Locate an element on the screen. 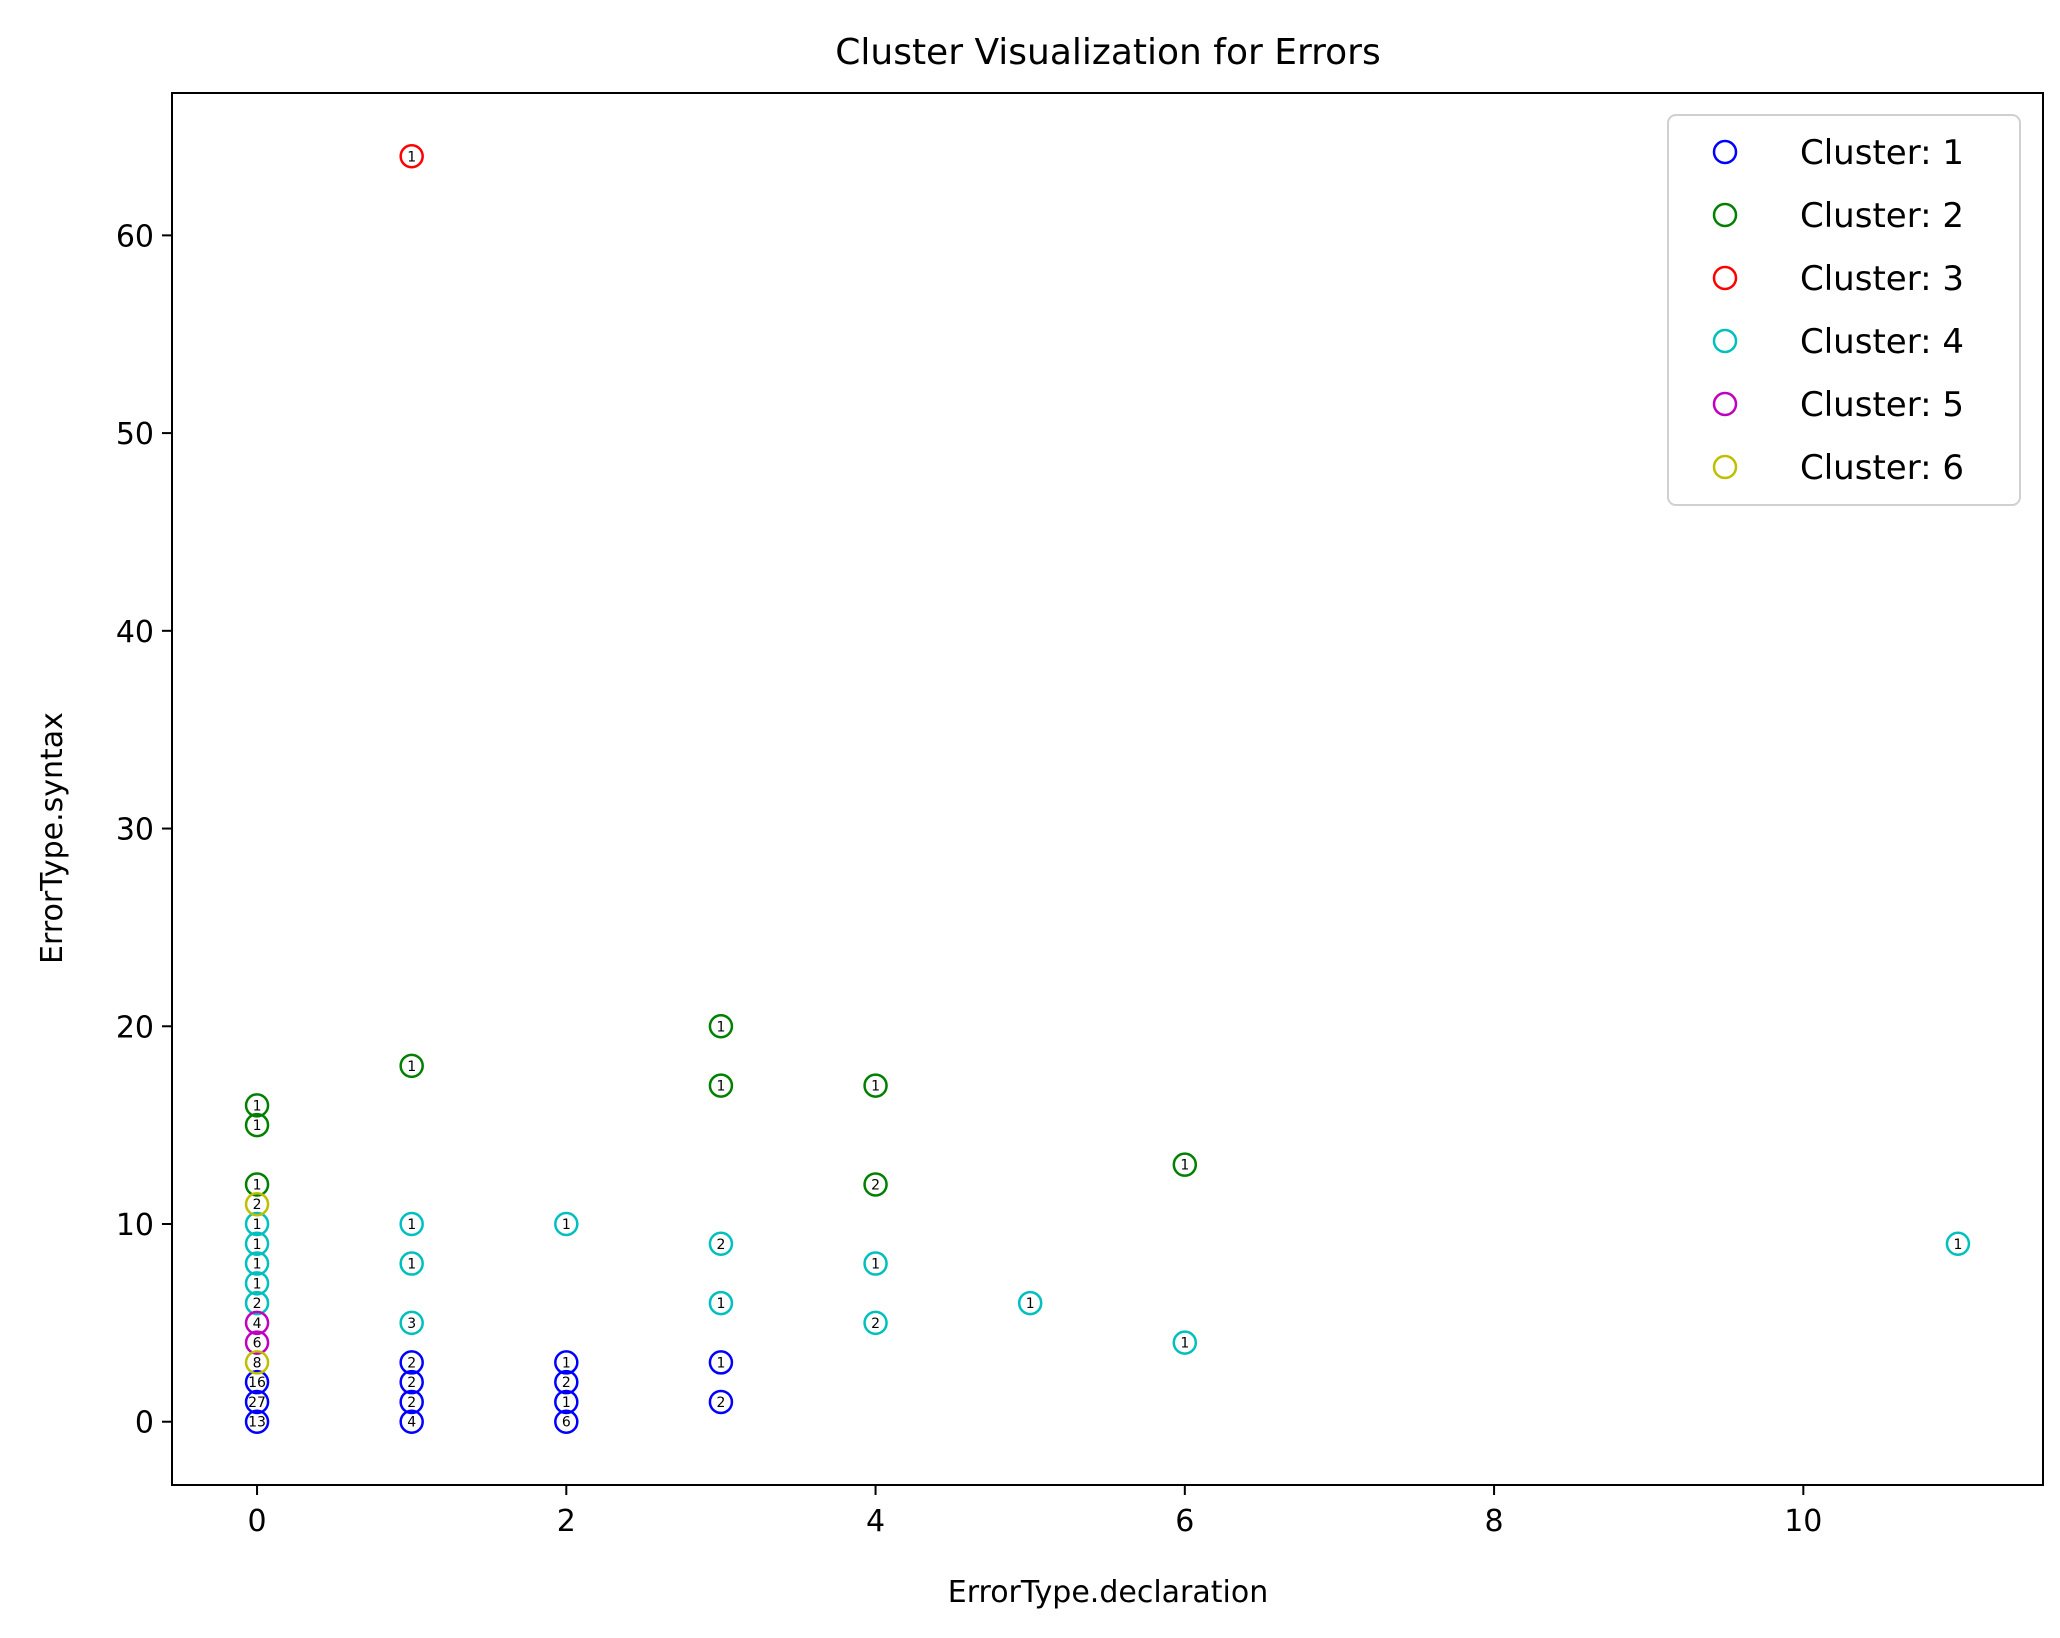  series-cluster-6: 28 is located at coordinates (257, 1283).